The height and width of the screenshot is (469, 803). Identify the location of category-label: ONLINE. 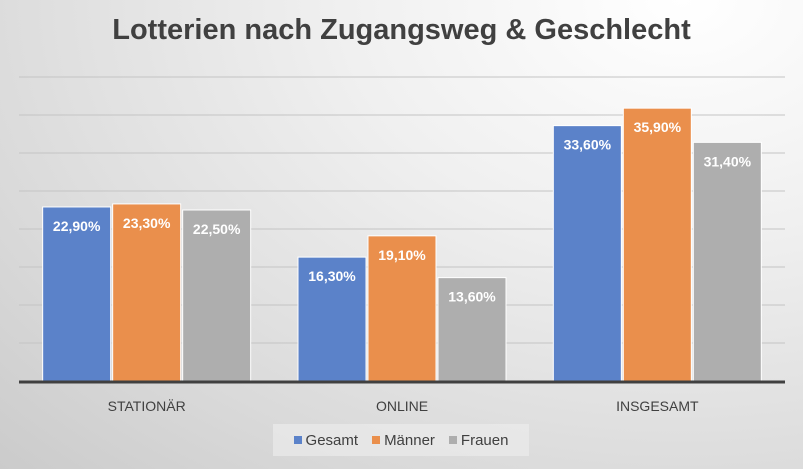
(402, 406).